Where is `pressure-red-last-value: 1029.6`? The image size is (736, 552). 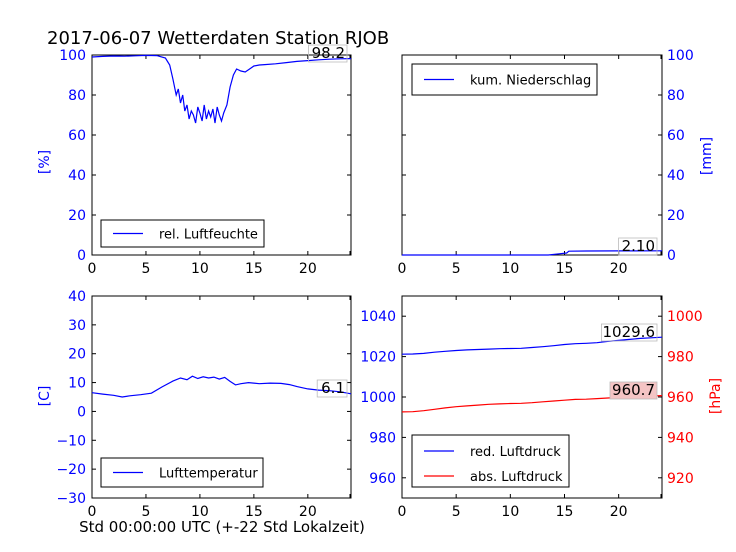
pressure-red-last-value: 1029.6 is located at coordinates (629, 332).